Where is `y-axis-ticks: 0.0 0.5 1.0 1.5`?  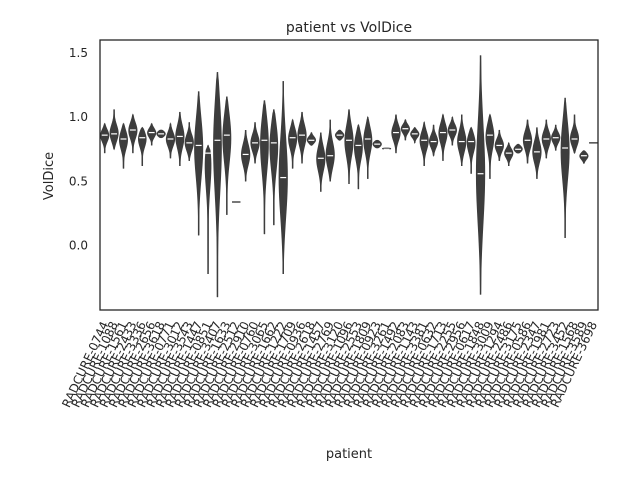 y-axis-ticks: 0.0 0.5 1.0 1.5 is located at coordinates (78, 149).